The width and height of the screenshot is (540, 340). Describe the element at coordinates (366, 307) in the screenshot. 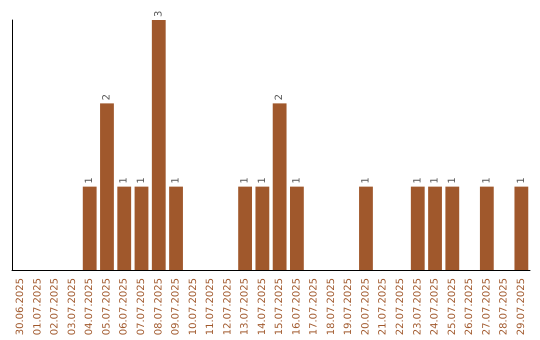

I see `x-tick-label: 20.07.2025` at that location.